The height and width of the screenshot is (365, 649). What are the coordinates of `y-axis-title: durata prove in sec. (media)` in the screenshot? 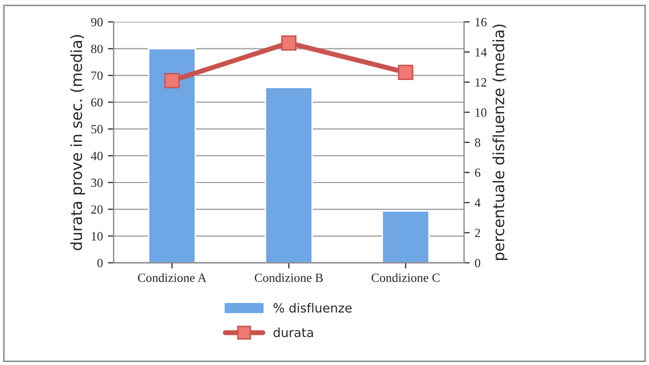 It's located at (78, 142).